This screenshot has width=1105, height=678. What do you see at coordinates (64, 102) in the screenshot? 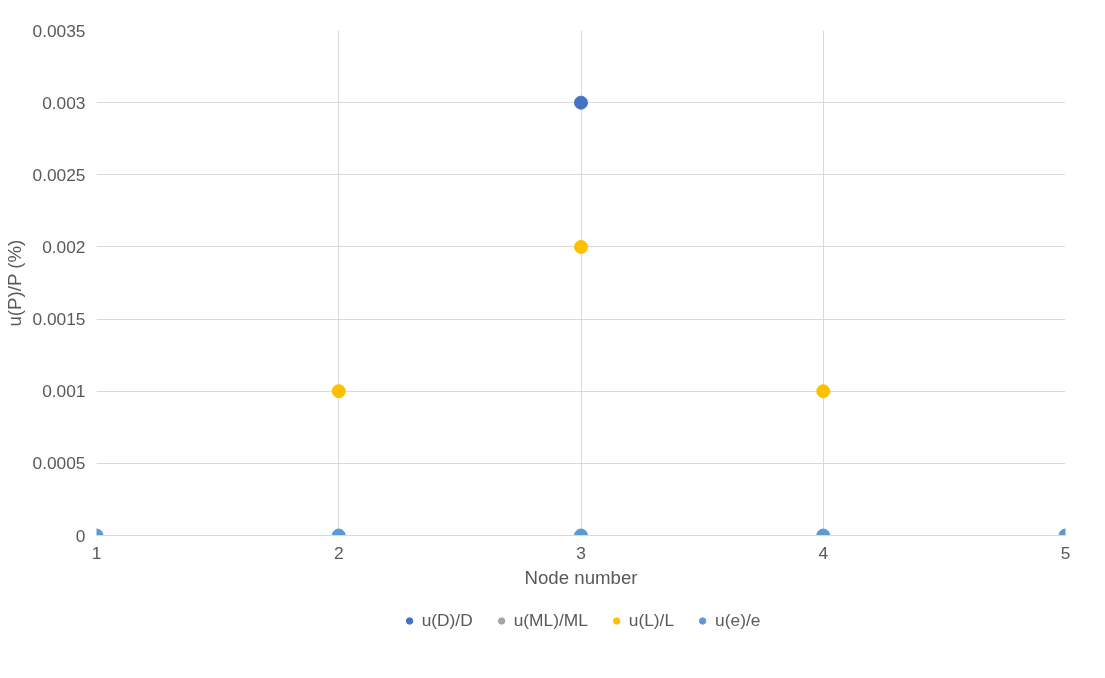
I see `y-tick-label: 0.003` at bounding box center [64, 102].